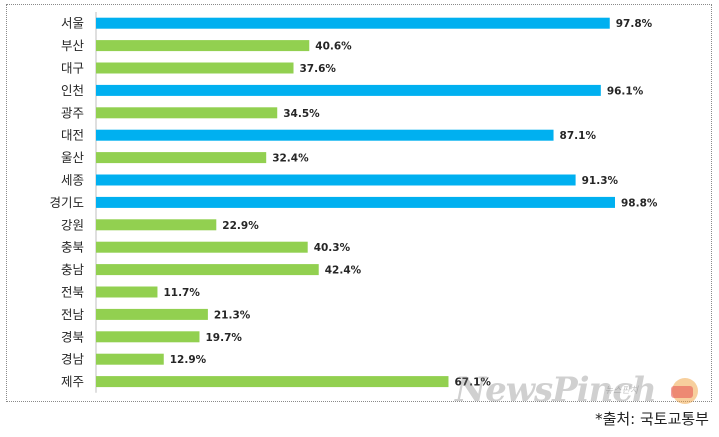 The width and height of the screenshot is (719, 437). Describe the element at coordinates (72, 247) in the screenshot. I see `category-label: 충북` at that location.